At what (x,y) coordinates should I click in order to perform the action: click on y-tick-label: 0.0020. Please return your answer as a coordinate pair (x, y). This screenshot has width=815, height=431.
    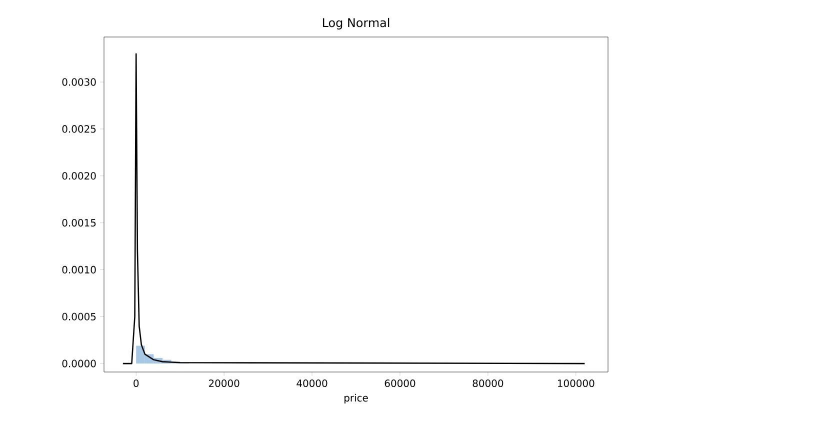
    Looking at the image, I should click on (79, 176).